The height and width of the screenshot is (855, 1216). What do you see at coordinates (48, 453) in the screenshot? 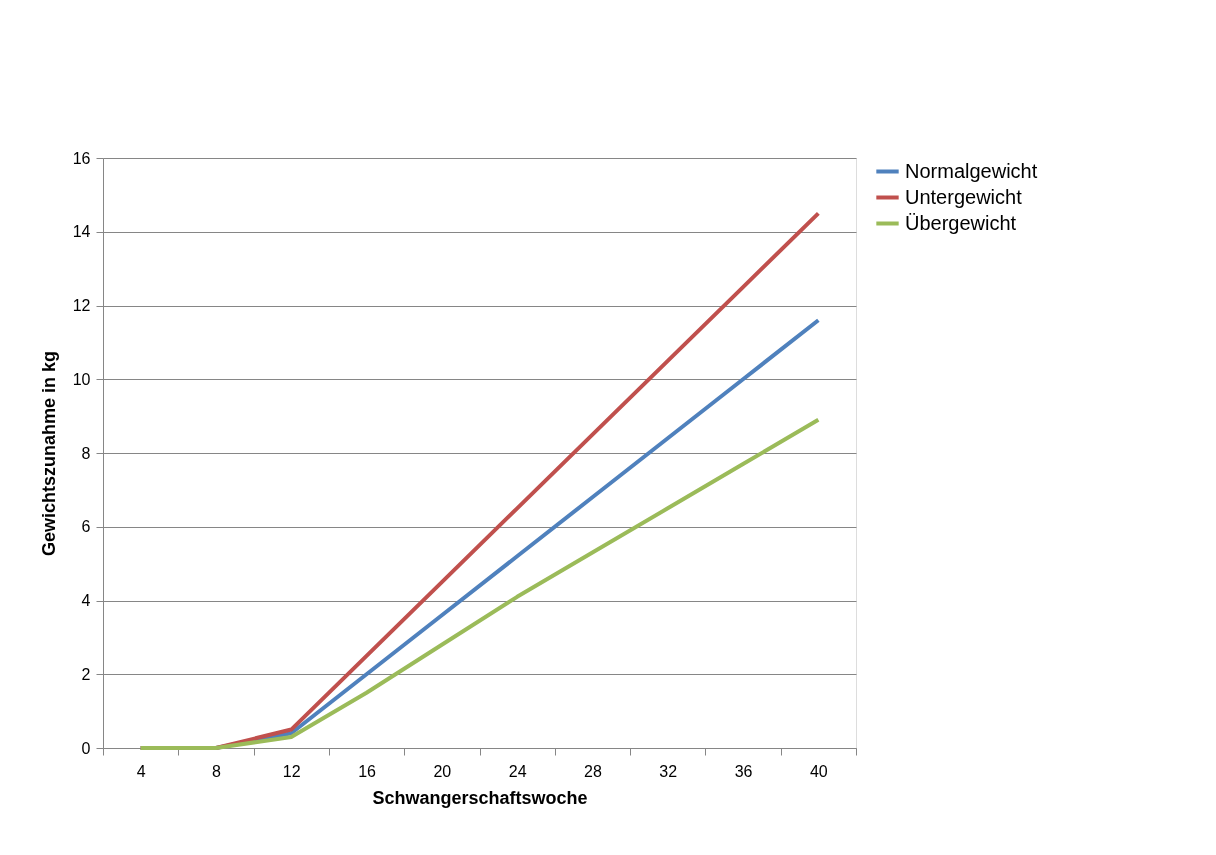
I see `y-axis-title: Gewichtszunahme in kg` at bounding box center [48, 453].